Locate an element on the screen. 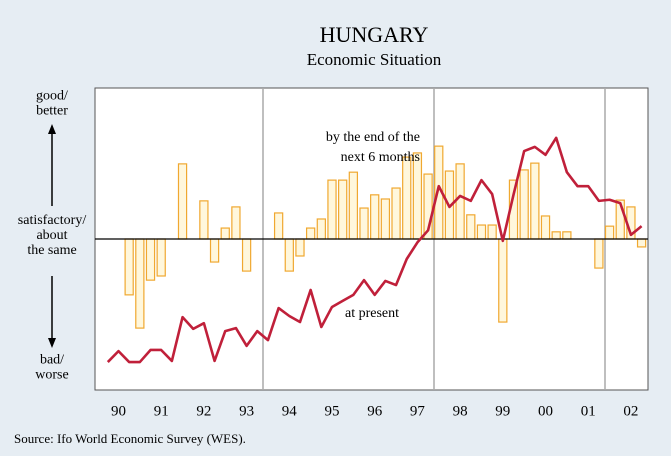 This screenshot has width=671, height=456. x-tick-label: 92 is located at coordinates (203, 411).